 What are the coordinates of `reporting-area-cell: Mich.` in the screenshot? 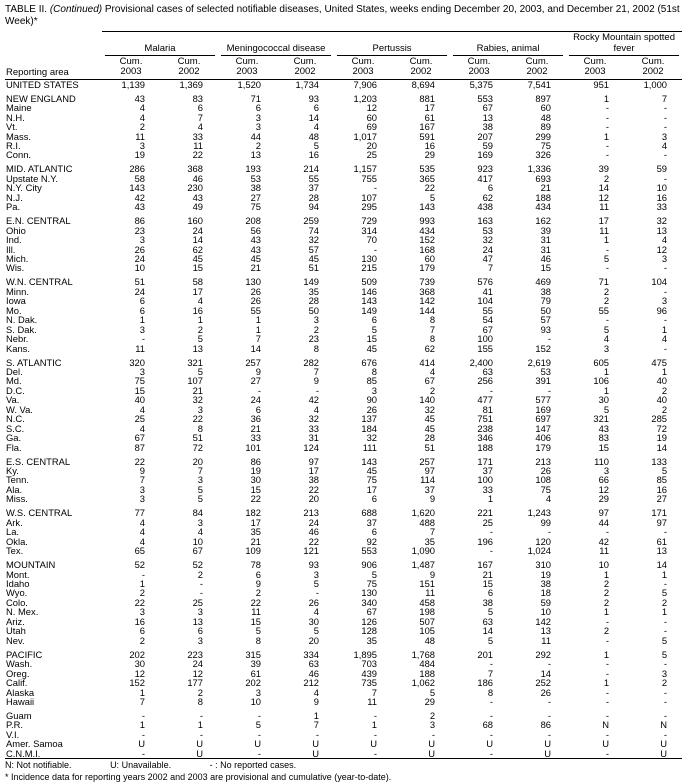 It's located at (17, 259).